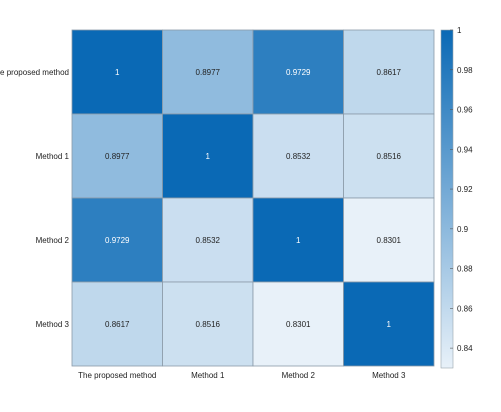  What do you see at coordinates (53, 324) in the screenshot?
I see `y-tick-label: Method 3` at bounding box center [53, 324].